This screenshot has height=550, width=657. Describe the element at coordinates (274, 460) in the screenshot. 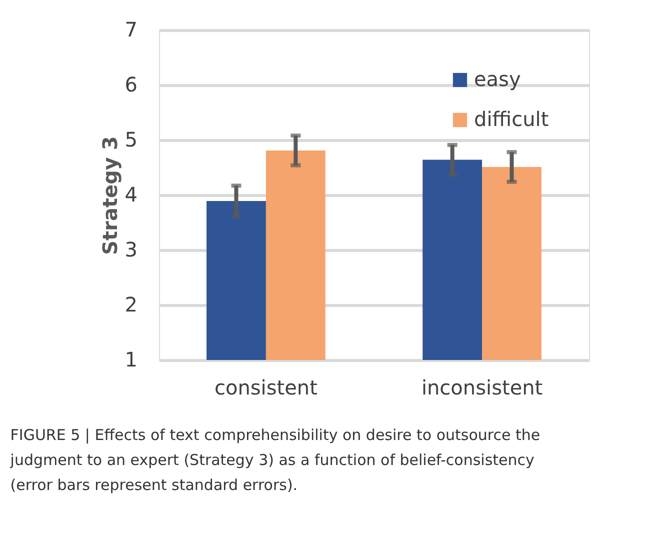

I see `caption: FIGURE 5 | Effects of text comprehensibility on desire to outsource the judgment to an expert (Strategy 3) as a function of belief-consistency (error bars represent standard errors).` at that location.